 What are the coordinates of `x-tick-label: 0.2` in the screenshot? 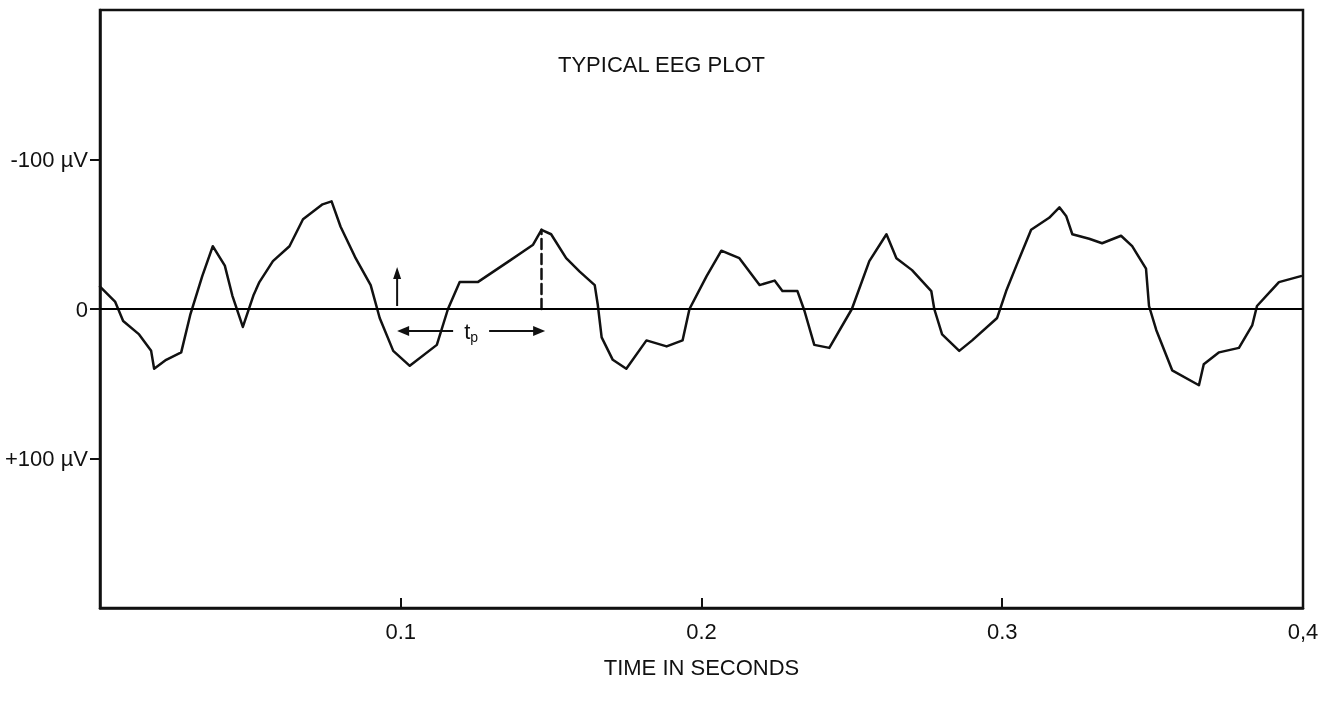 It's located at (701, 631).